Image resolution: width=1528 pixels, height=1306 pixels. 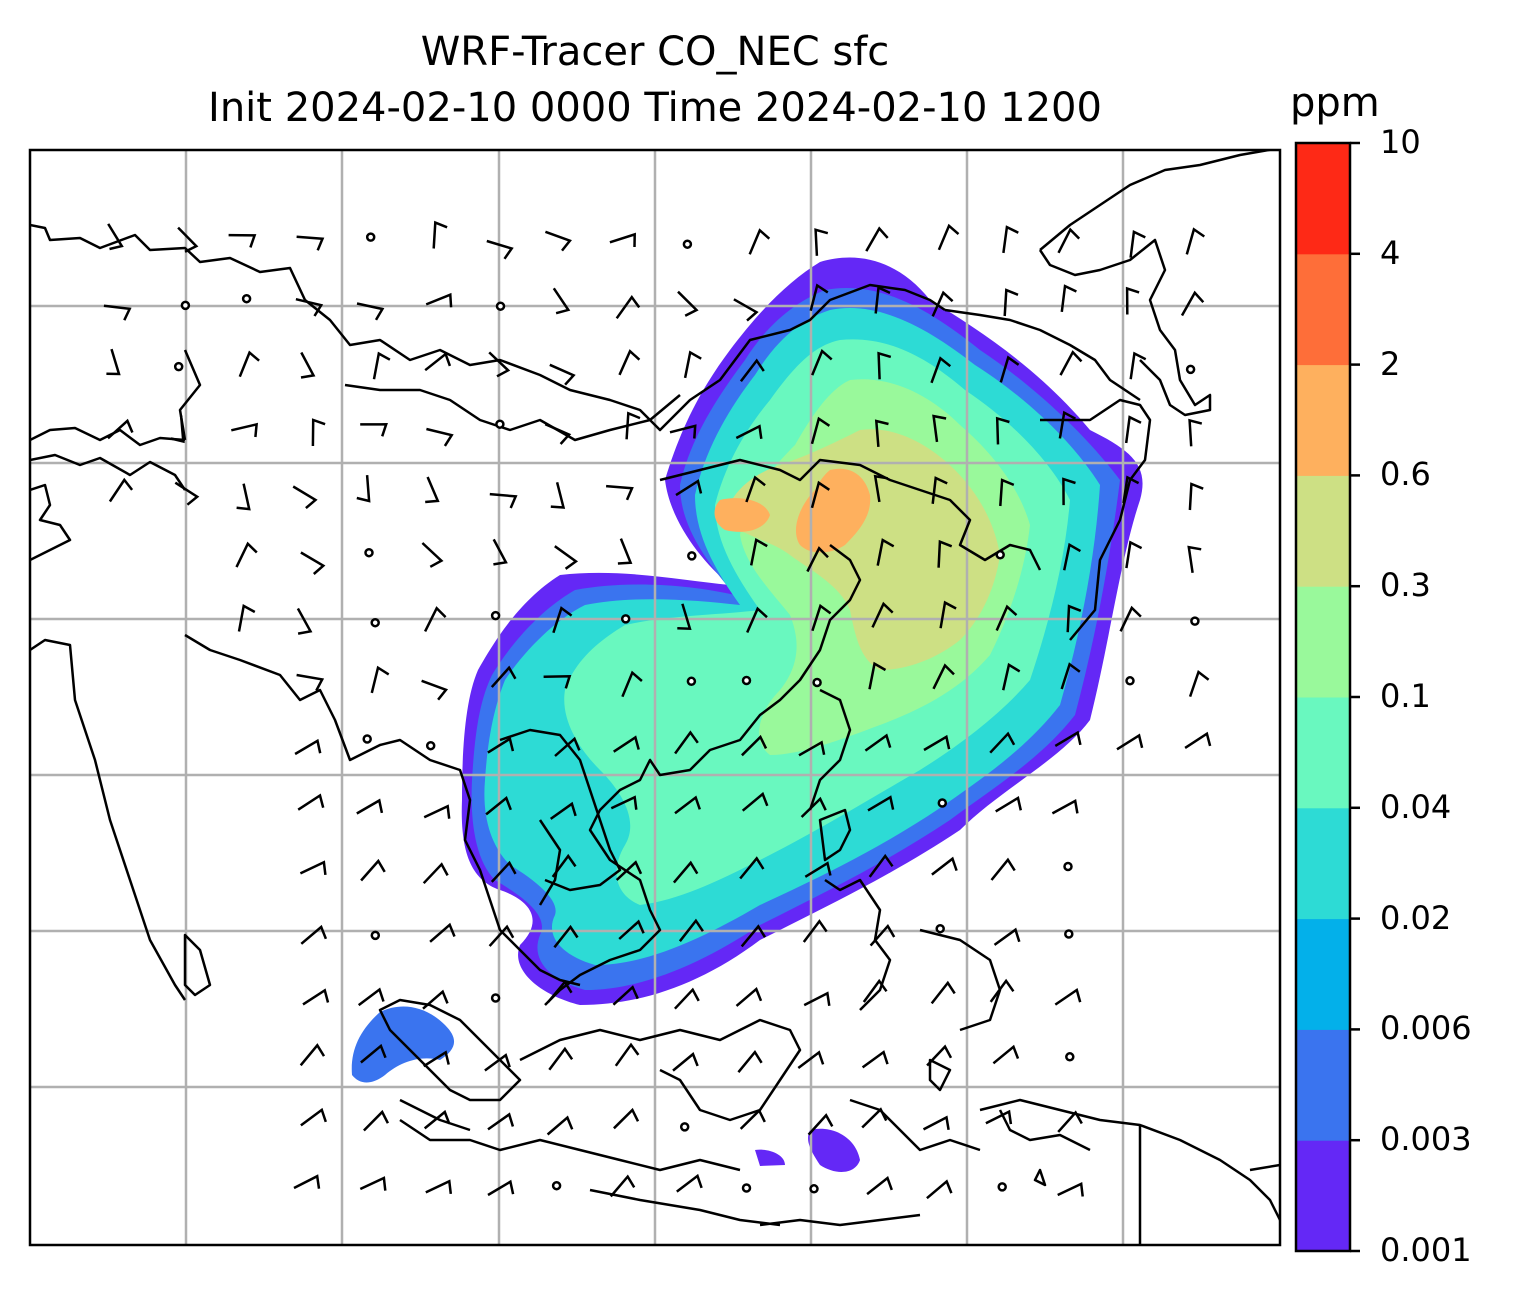 I want to click on colorbar-tick-label: 0.1, so click(x=1405, y=696).